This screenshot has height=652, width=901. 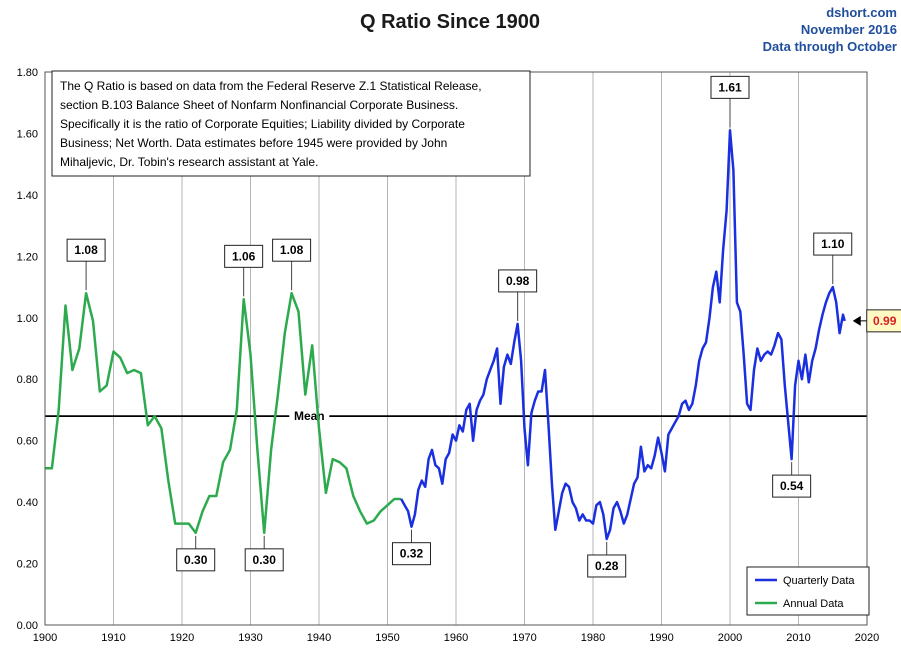 I want to click on source-coverage: Data through October, so click(x=830, y=46).